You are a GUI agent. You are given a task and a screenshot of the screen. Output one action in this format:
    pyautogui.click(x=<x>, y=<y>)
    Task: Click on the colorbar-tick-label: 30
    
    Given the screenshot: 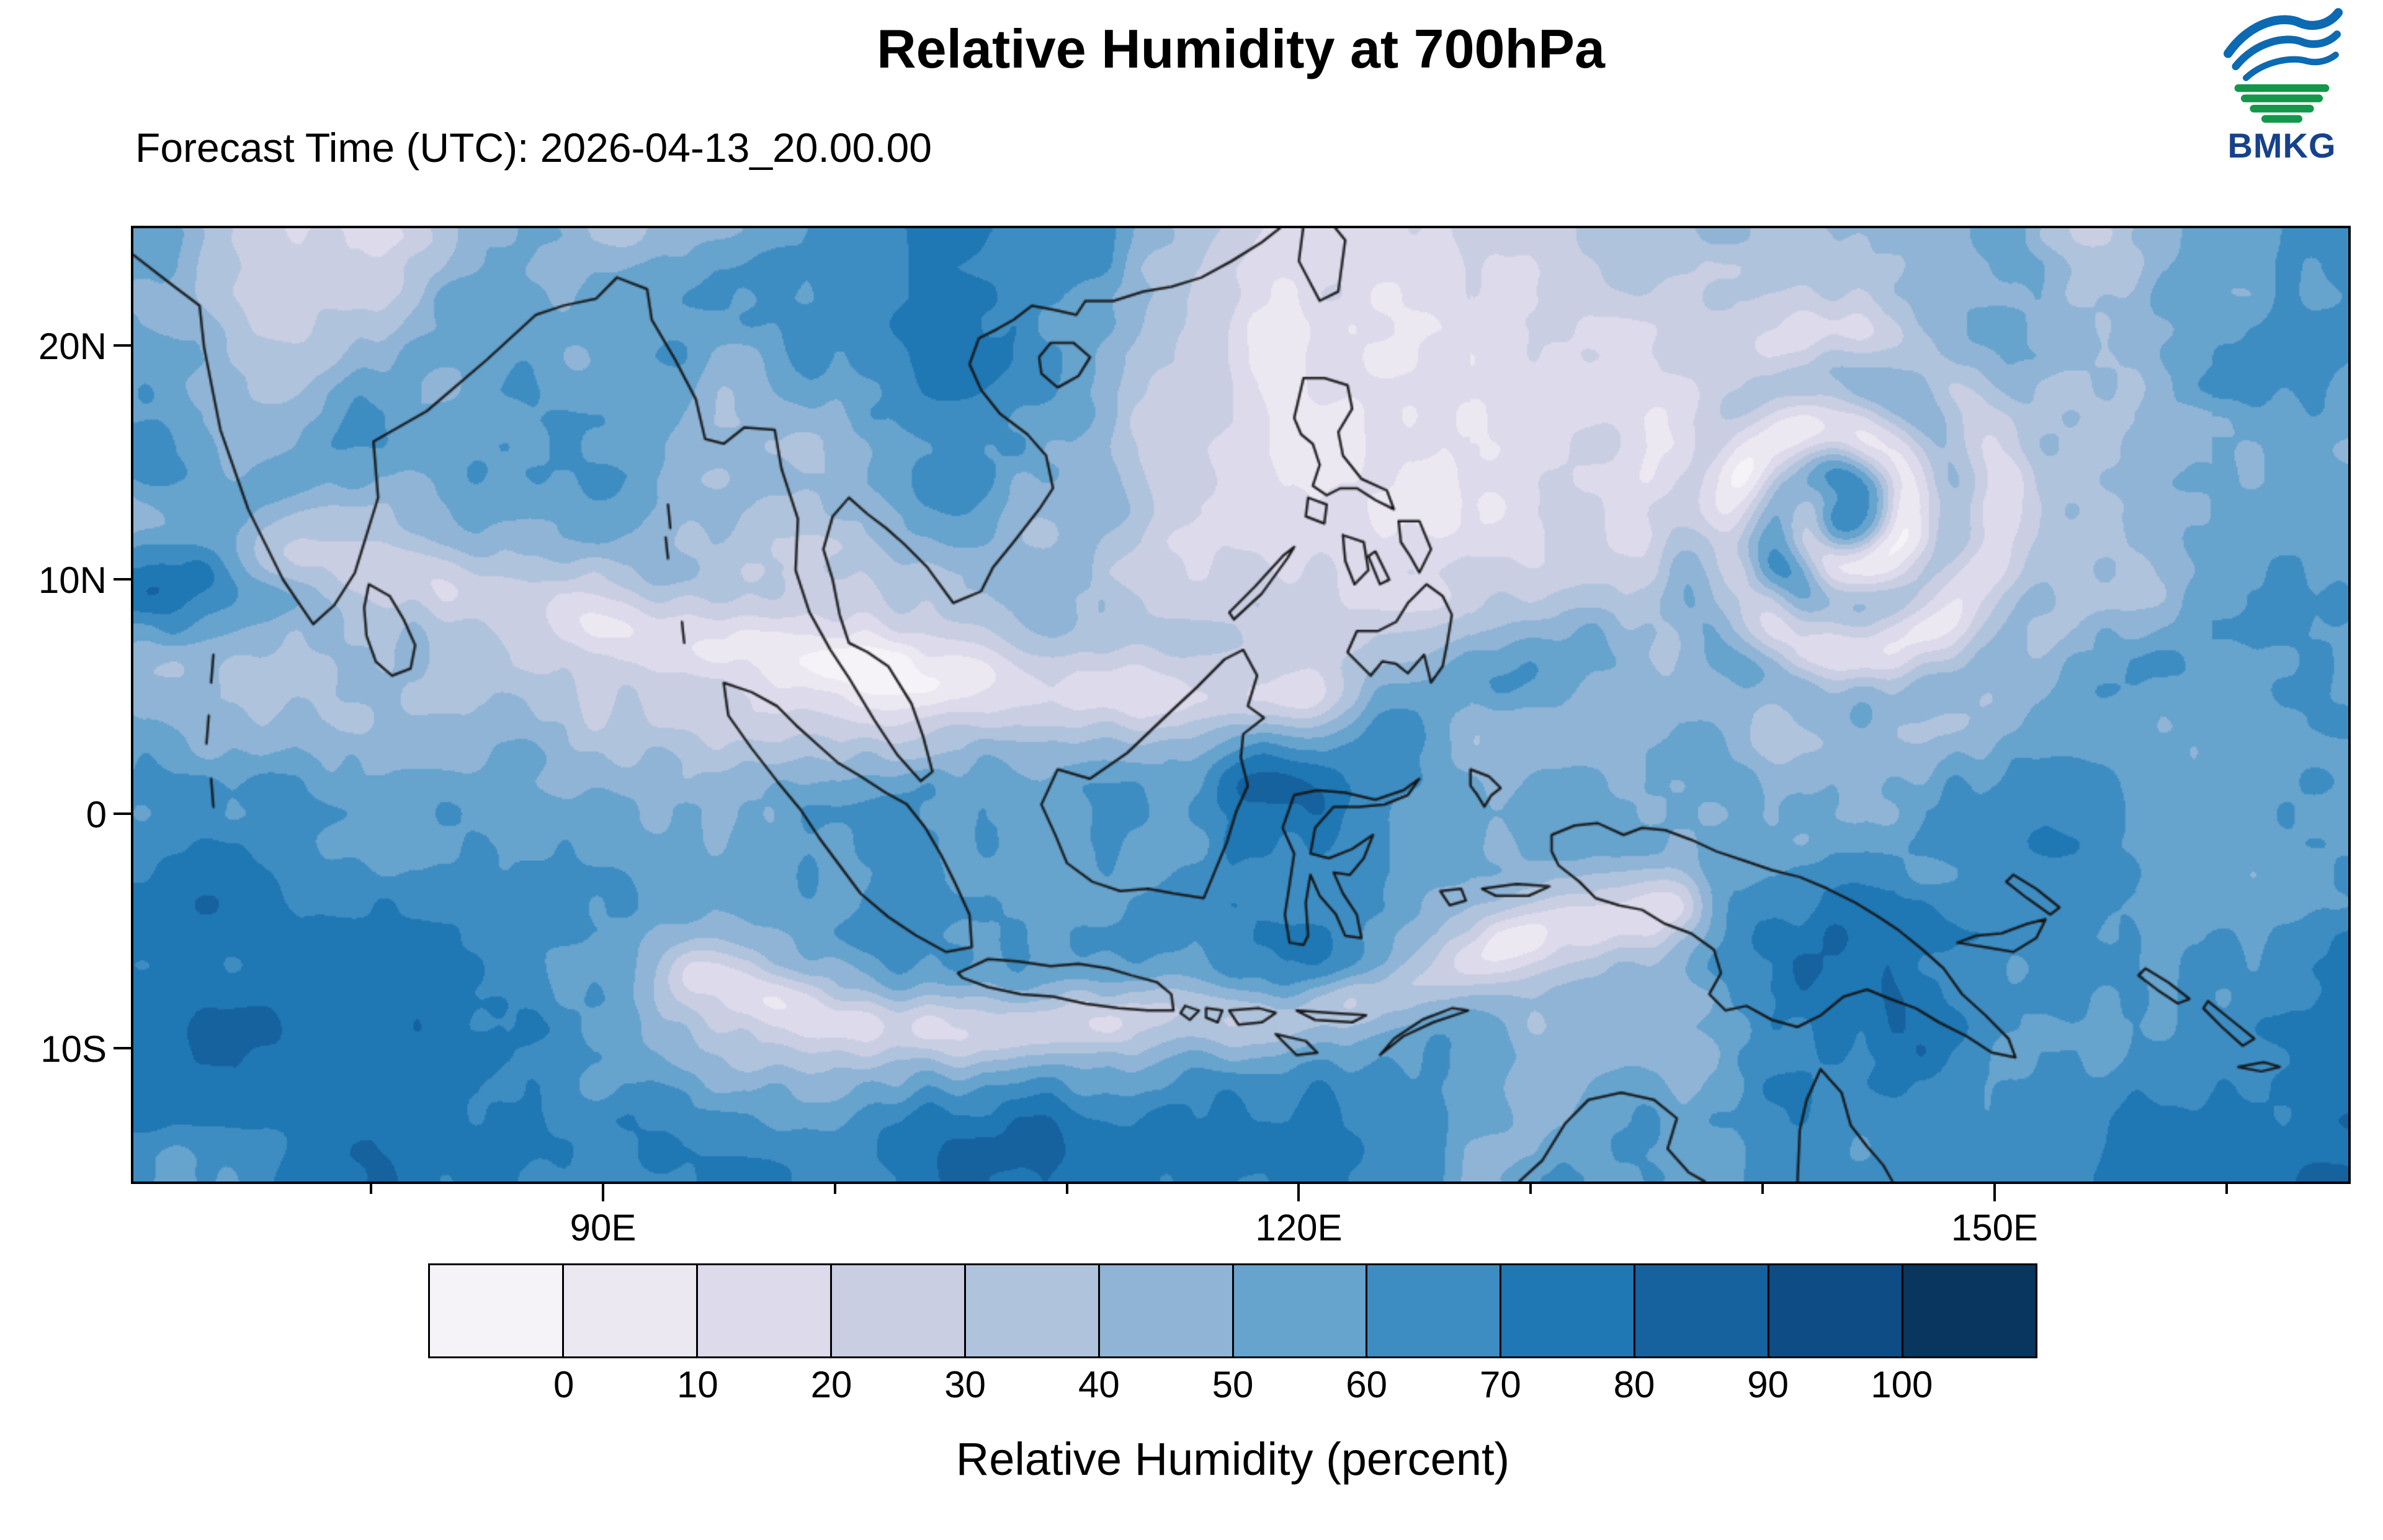 What is the action you would take?
    pyautogui.click(x=965, y=1384)
    